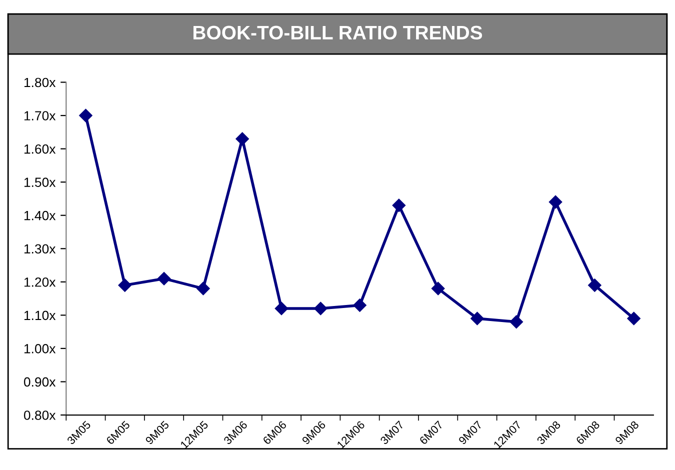  I want to click on y-tick-label: 1.80x, so click(40, 83).